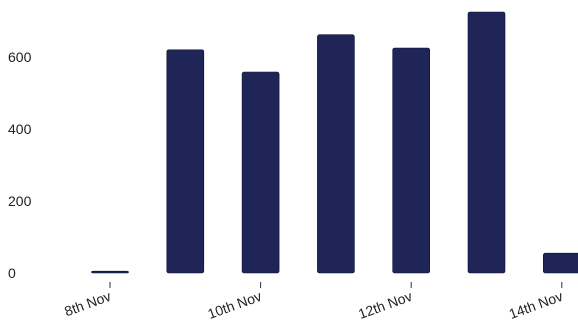 Image resolution: width=578 pixels, height=327 pixels. Describe the element at coordinates (110, 272) in the screenshot. I see `bar-8th-nov` at that location.